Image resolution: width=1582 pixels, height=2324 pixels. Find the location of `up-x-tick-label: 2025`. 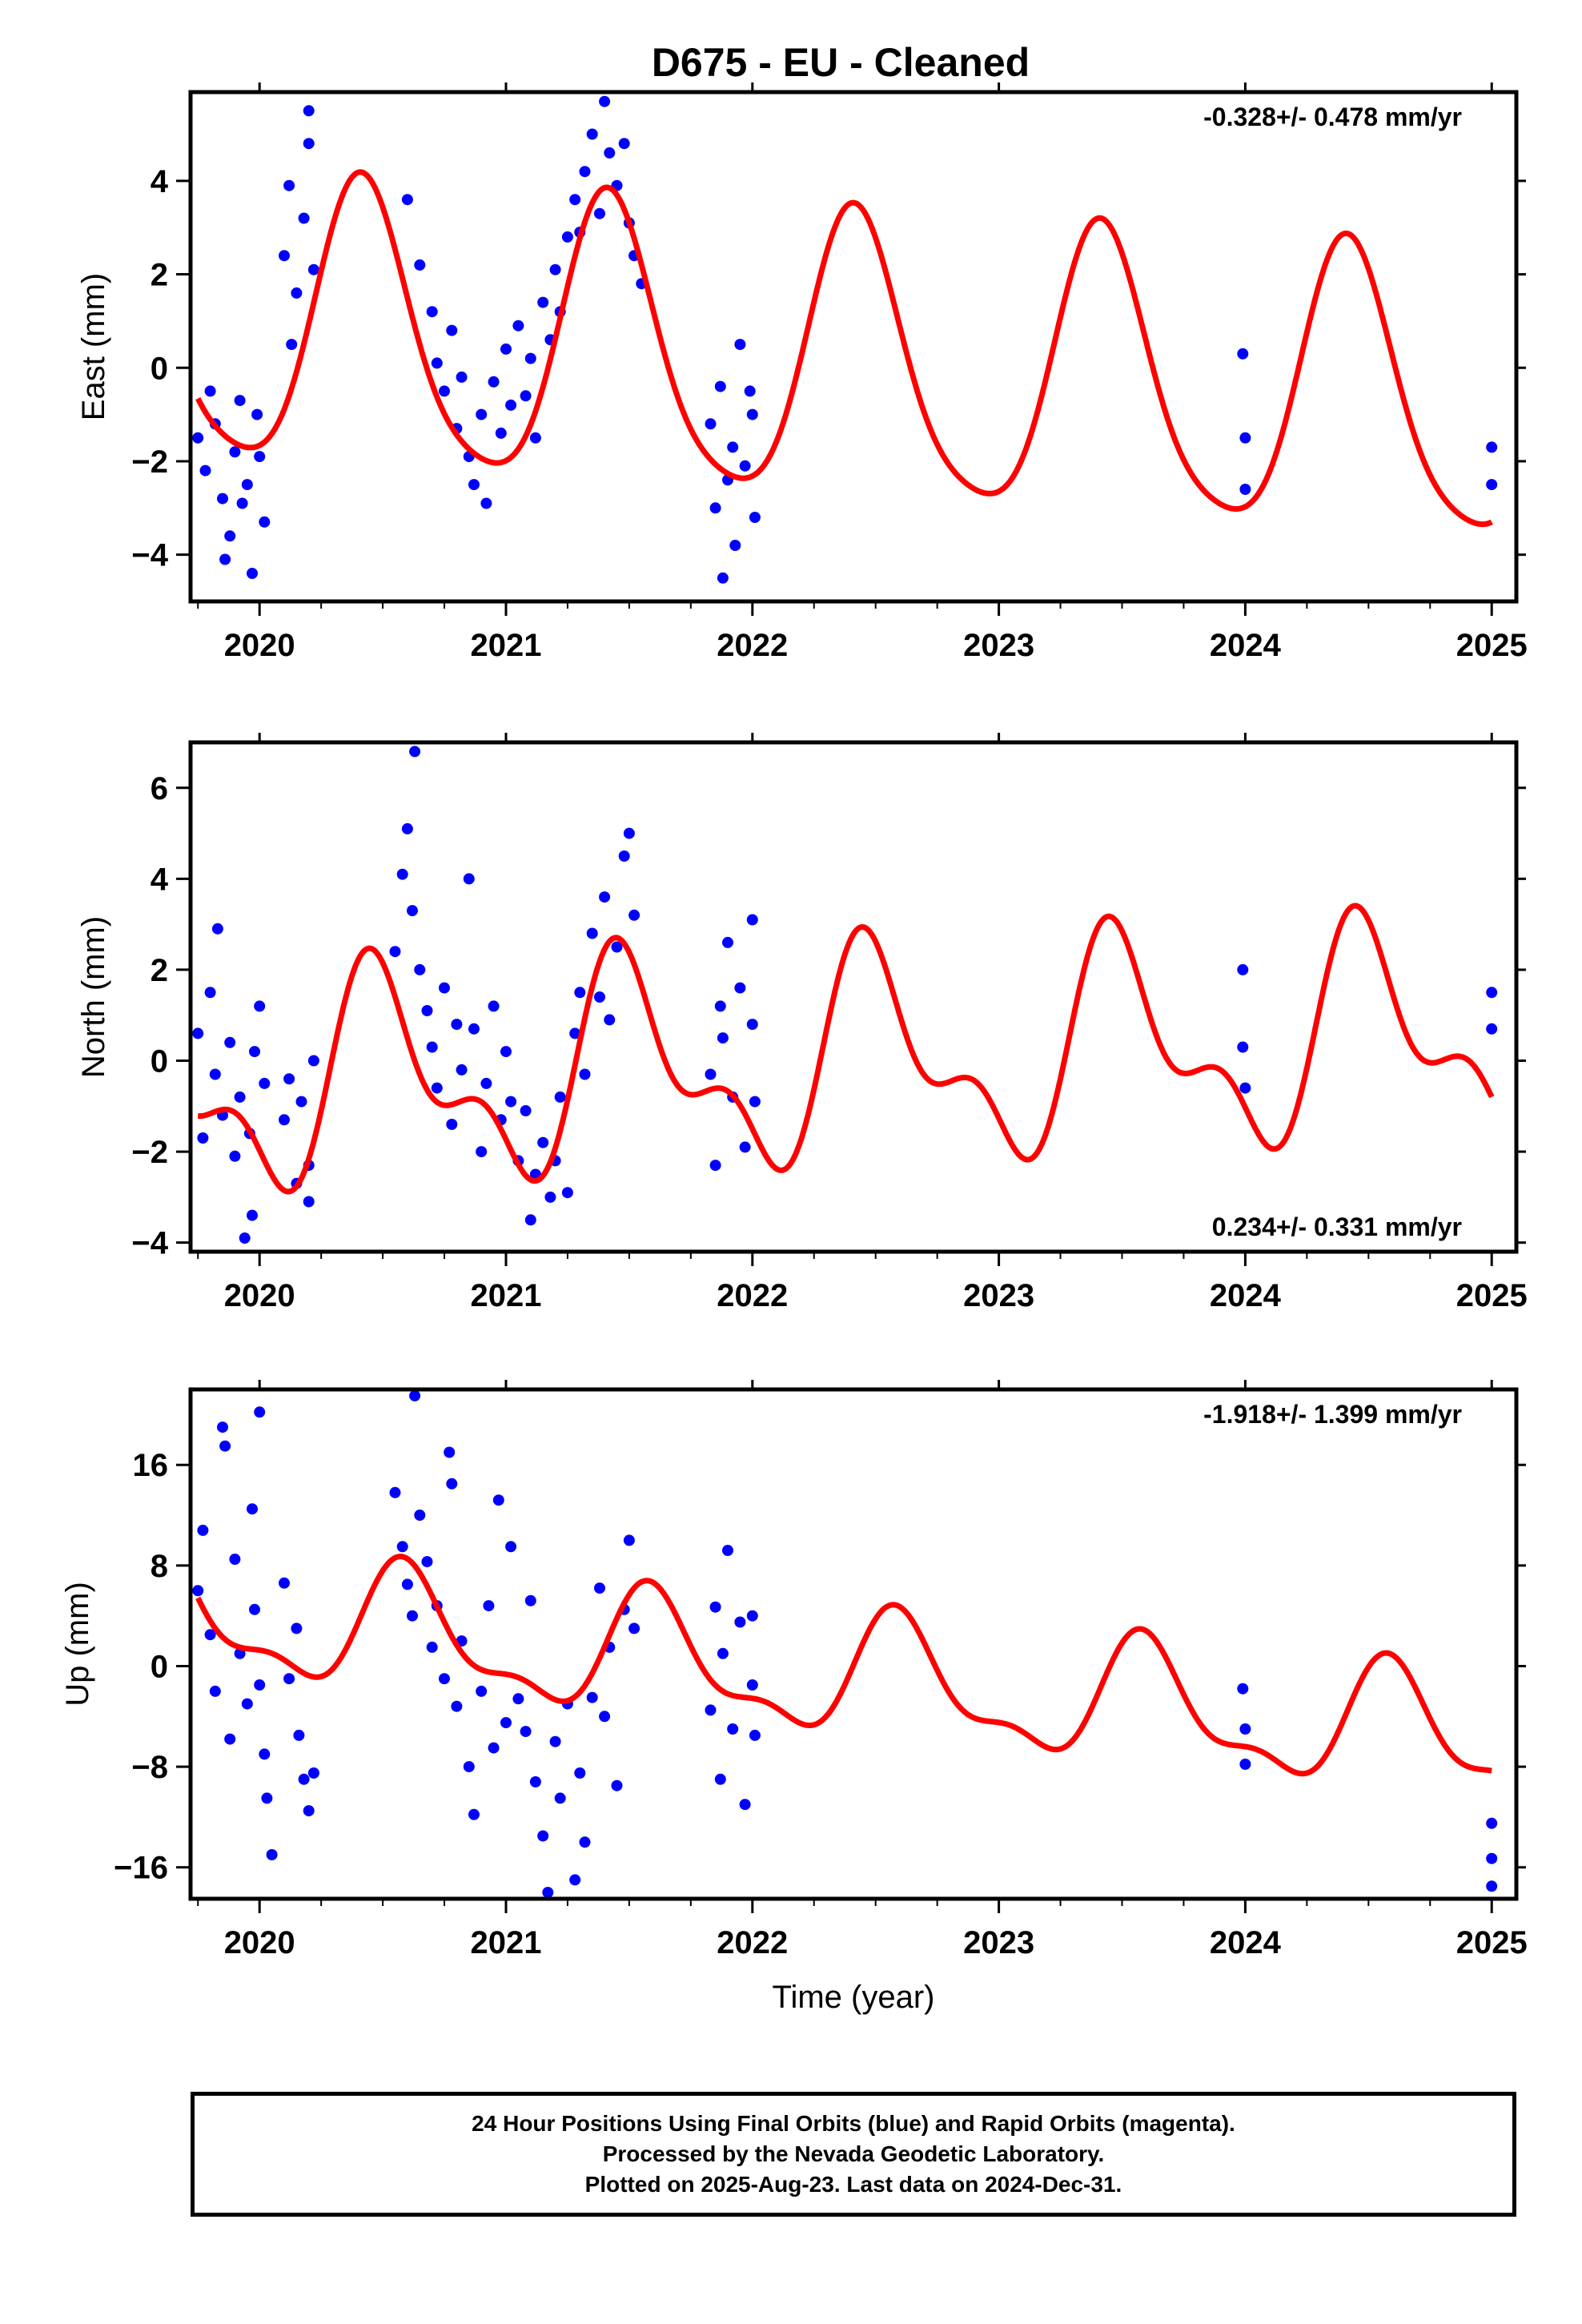

up-x-tick-label: 2025 is located at coordinates (1492, 1942).